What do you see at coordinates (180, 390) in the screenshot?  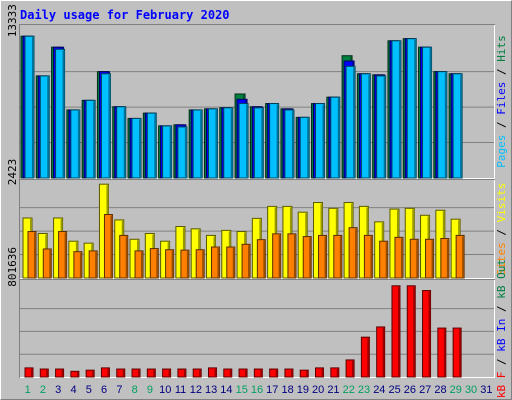 I see `x-tick-label: 11` at bounding box center [180, 390].